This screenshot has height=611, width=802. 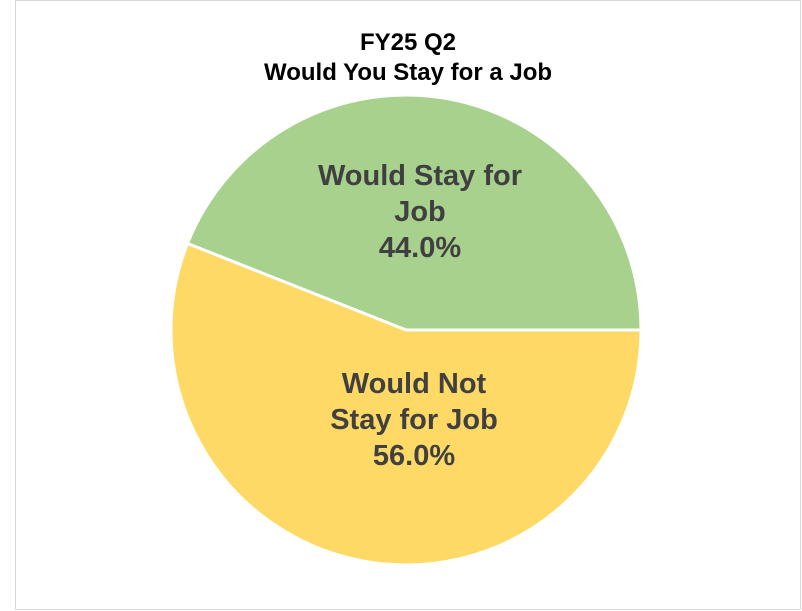 I want to click on slice-label-2: Would Not Stay for Job 56.0%, so click(x=414, y=420).